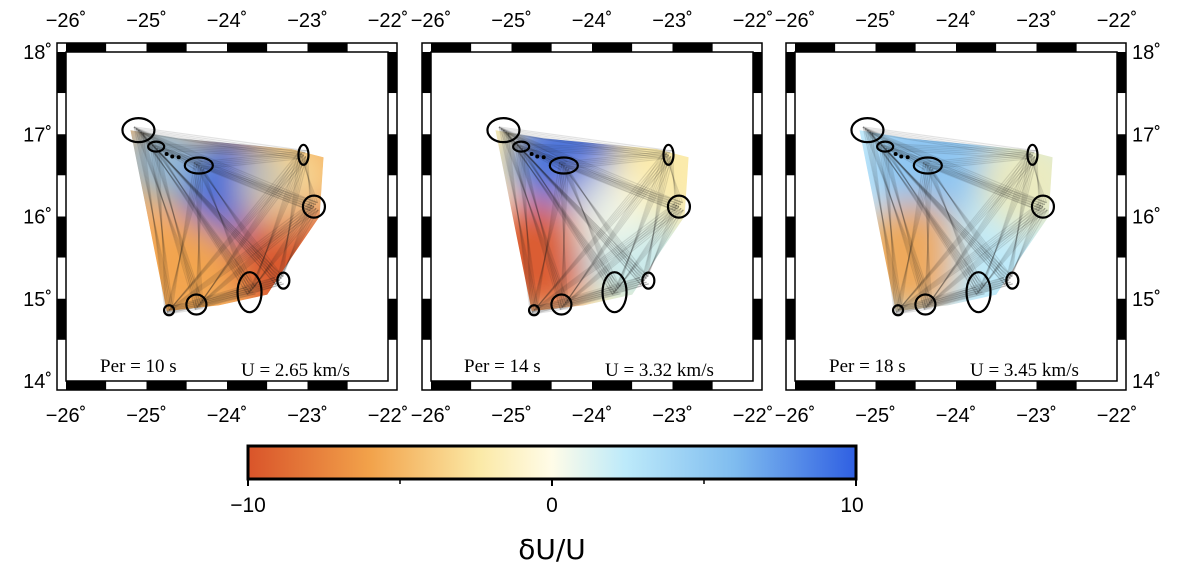  What do you see at coordinates (867, 366) in the screenshot?
I see `period-label-2: Per = 18 s` at bounding box center [867, 366].